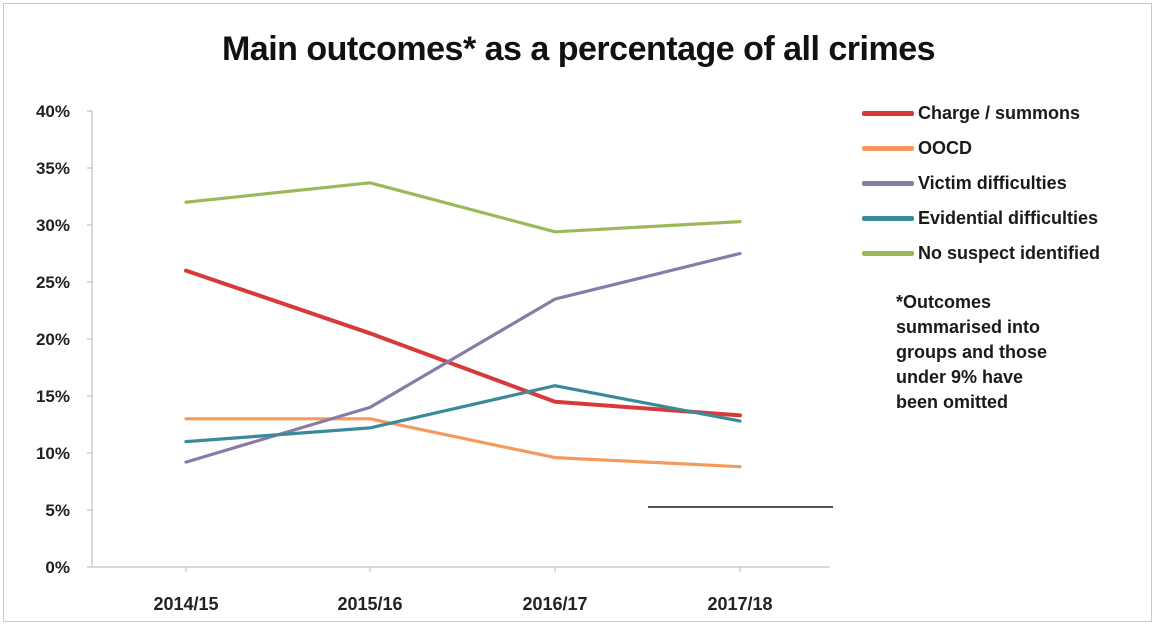 The image size is (1157, 627). What do you see at coordinates (992, 183) in the screenshot?
I see `legend-label: Victim difficulties` at bounding box center [992, 183].